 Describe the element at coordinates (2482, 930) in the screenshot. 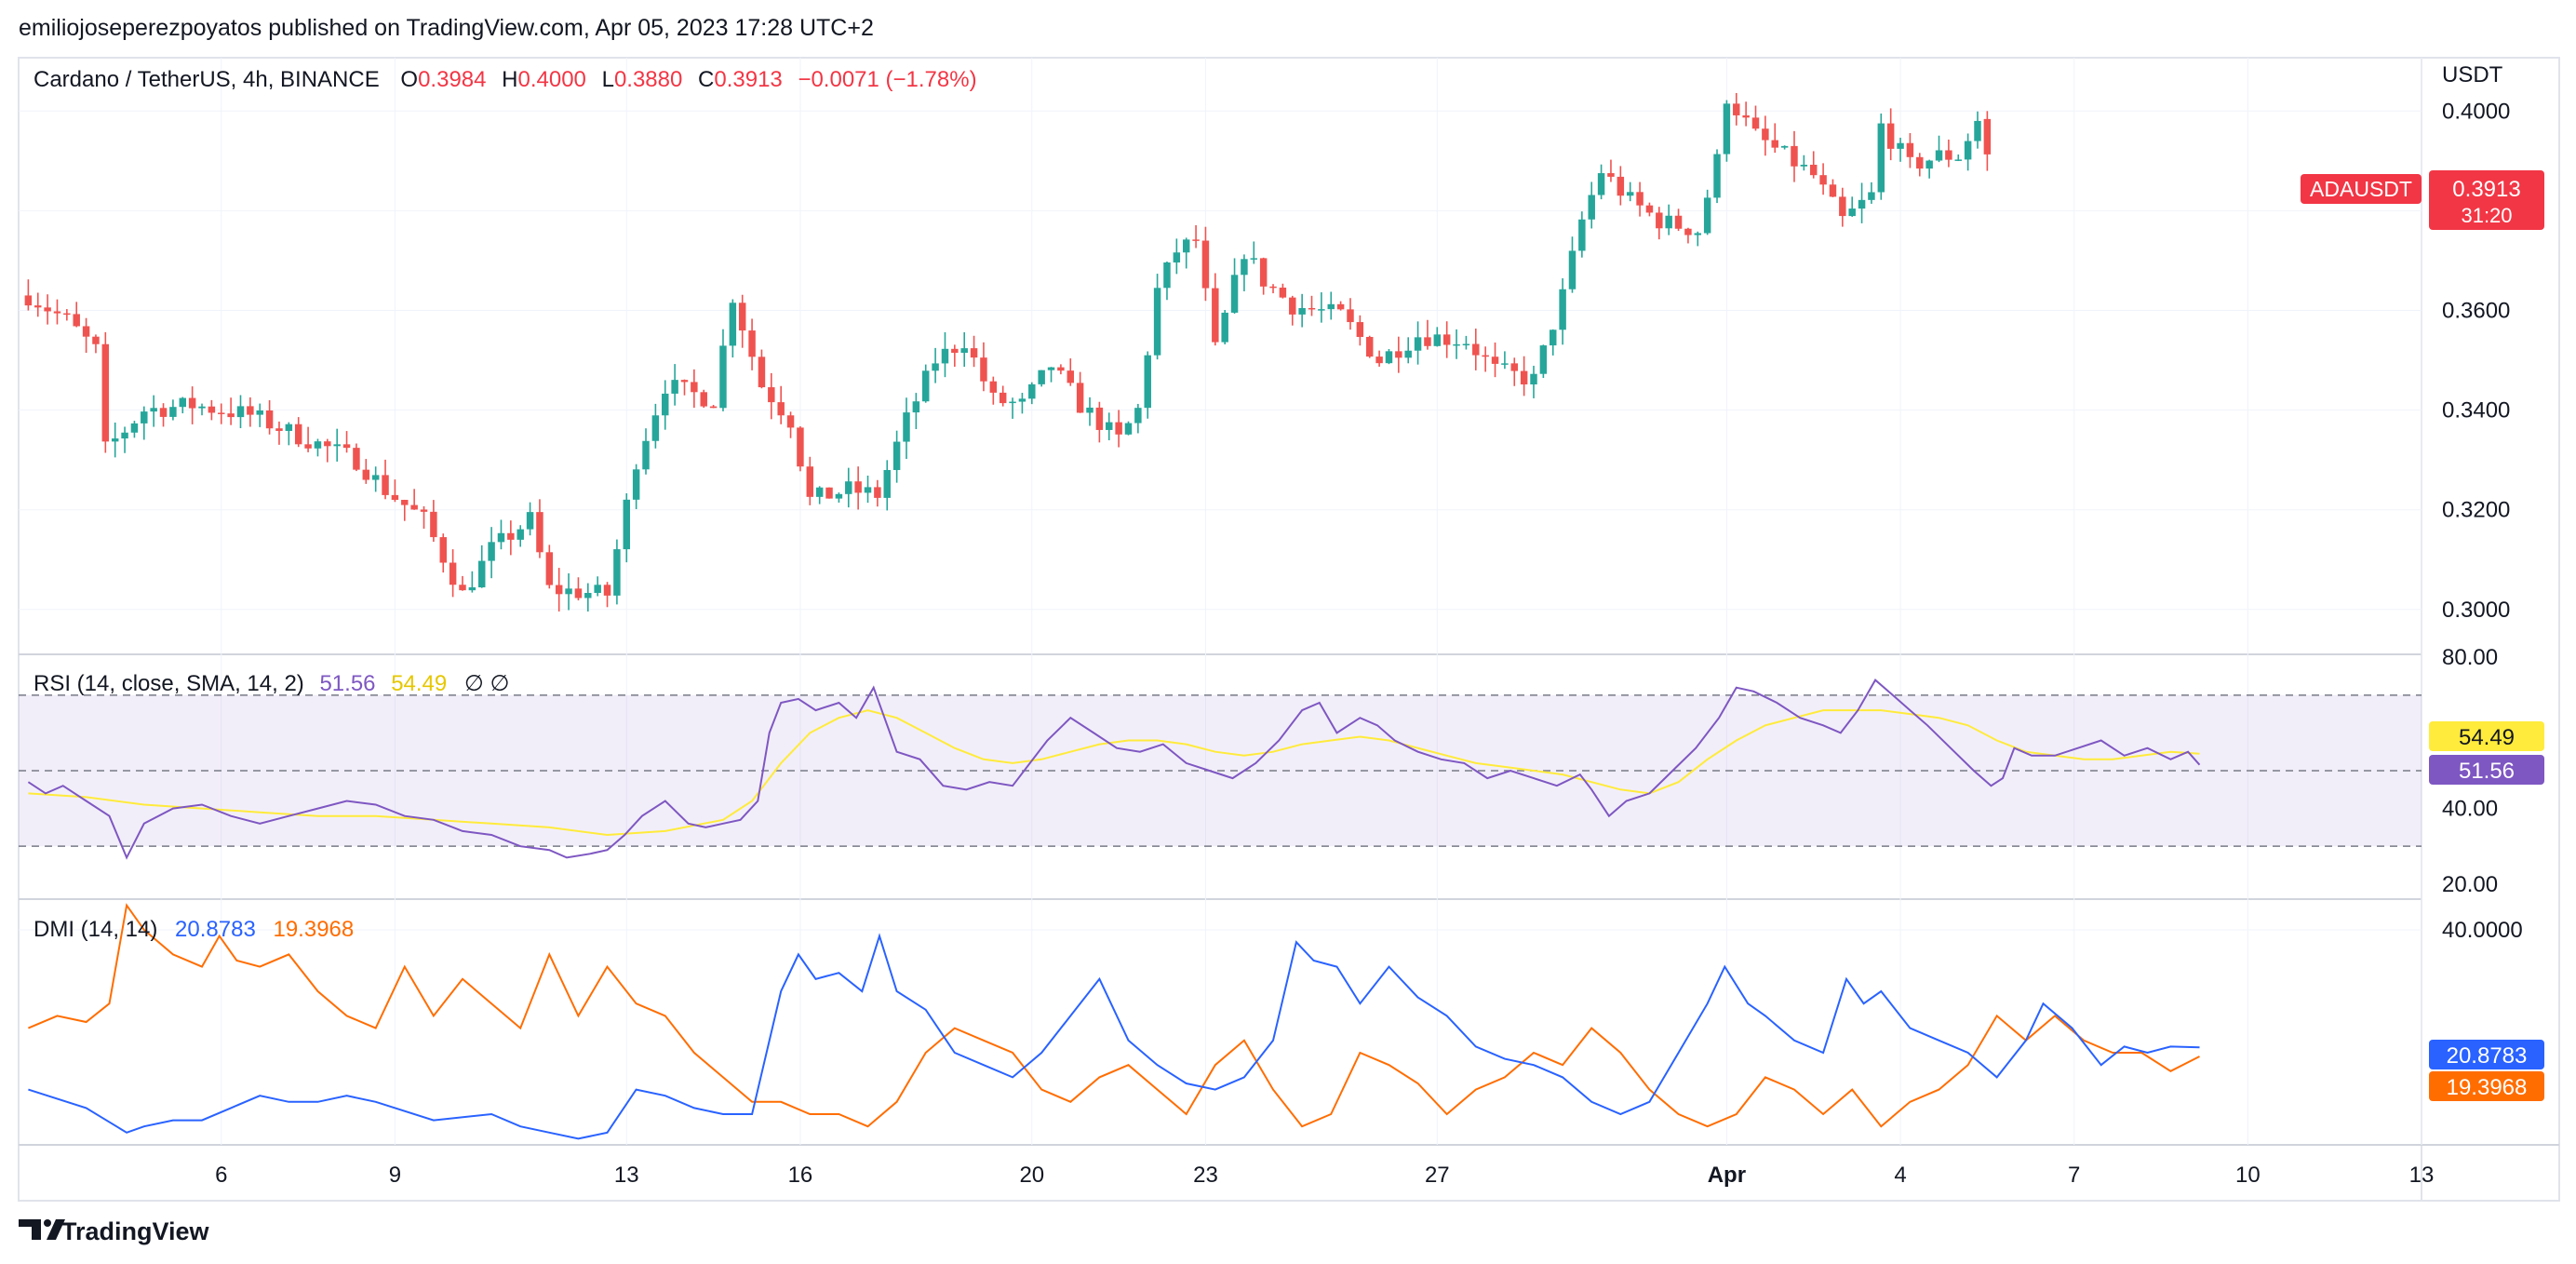

I see `dmi-axis-ticks: 40.0000` at that location.